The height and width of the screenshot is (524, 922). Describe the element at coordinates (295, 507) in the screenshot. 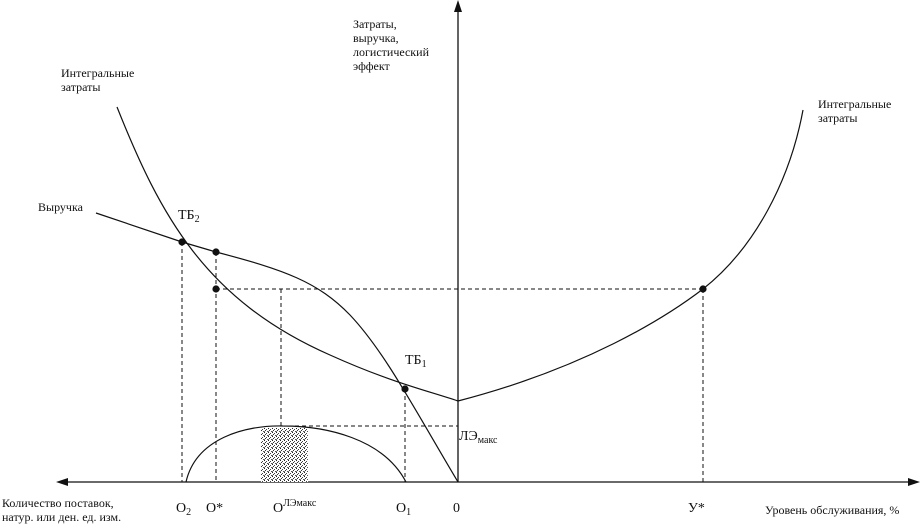

I see `tick-o-le-max: OЛЭмакс` at that location.